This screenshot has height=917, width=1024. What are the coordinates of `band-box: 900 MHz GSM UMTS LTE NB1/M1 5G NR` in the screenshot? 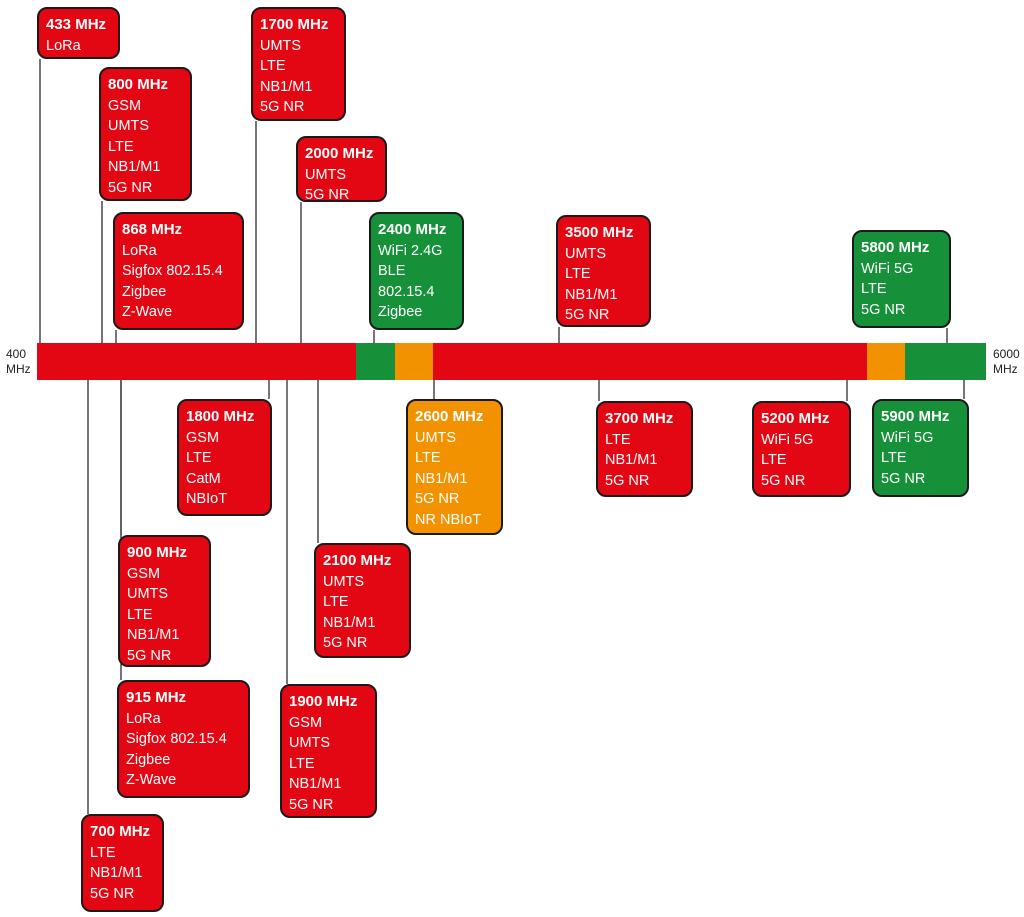 It's located at (164, 601).